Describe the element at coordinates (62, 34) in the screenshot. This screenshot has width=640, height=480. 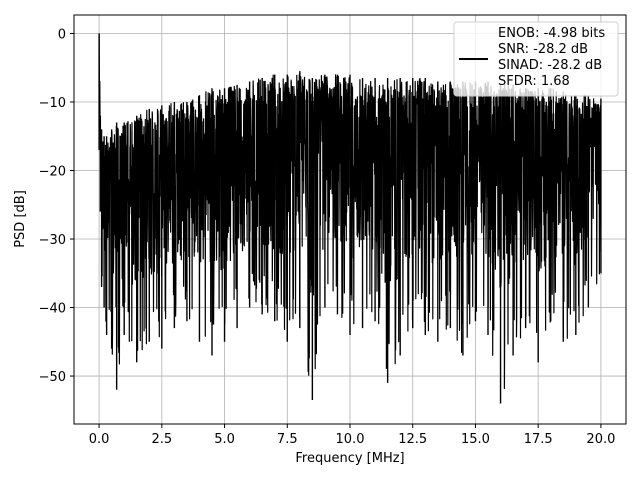
I see `y-tick-label: 0` at that location.